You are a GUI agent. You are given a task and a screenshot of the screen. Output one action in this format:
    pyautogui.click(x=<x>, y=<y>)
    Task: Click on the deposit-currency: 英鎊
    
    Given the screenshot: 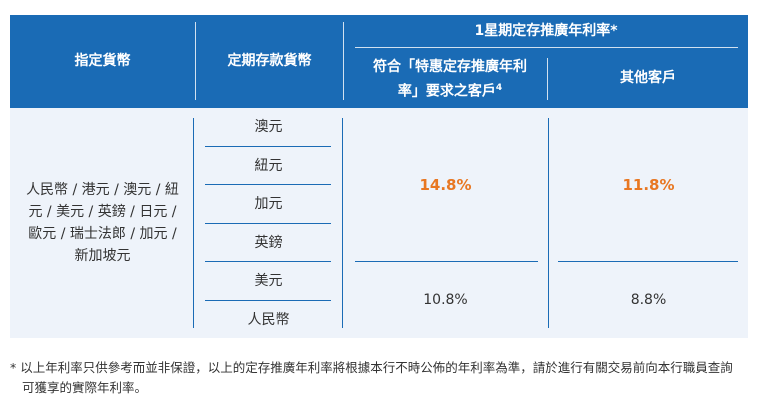 What is the action you would take?
    pyautogui.click(x=268, y=243)
    